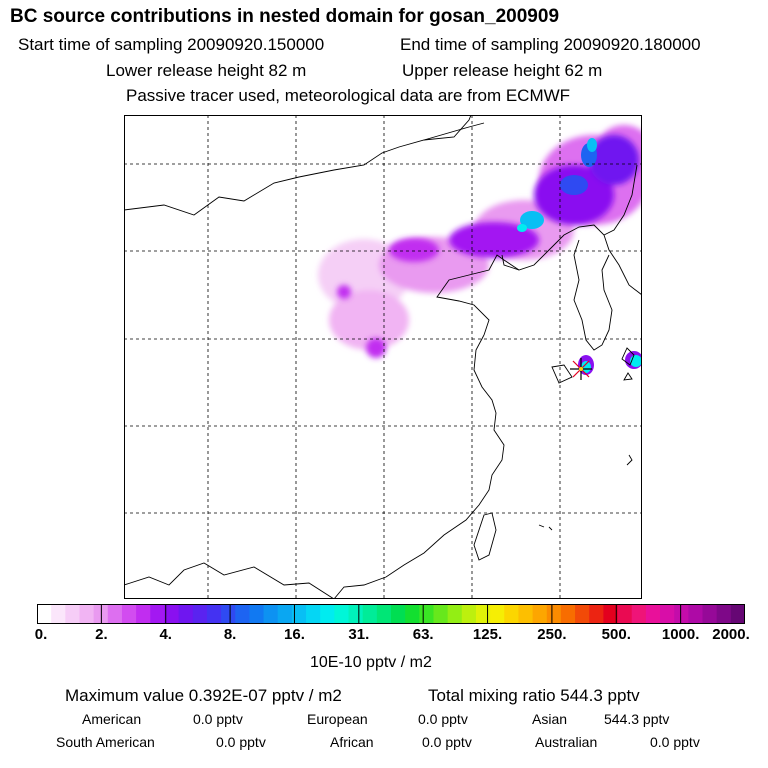 Image resolution: width=768 pixels, height=768 pixels. What do you see at coordinates (731, 634) in the screenshot?
I see `color-scale-tick-label: 2000.` at bounding box center [731, 634].